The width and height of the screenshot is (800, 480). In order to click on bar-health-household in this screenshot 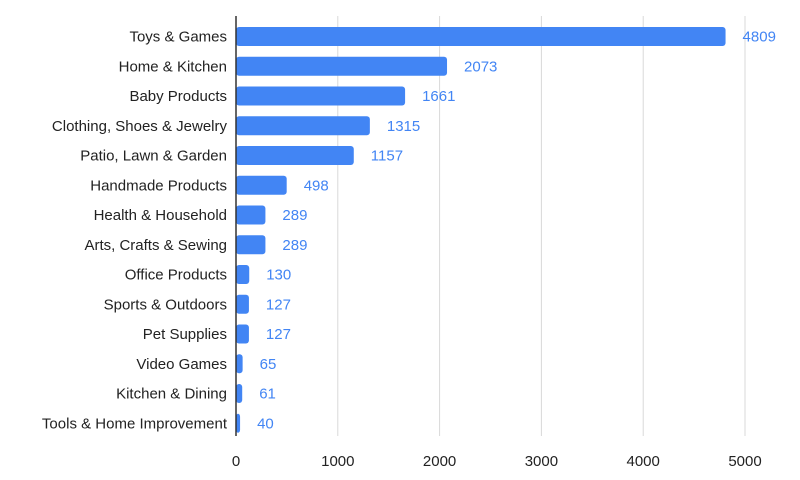, I will do `click(251, 215)`.